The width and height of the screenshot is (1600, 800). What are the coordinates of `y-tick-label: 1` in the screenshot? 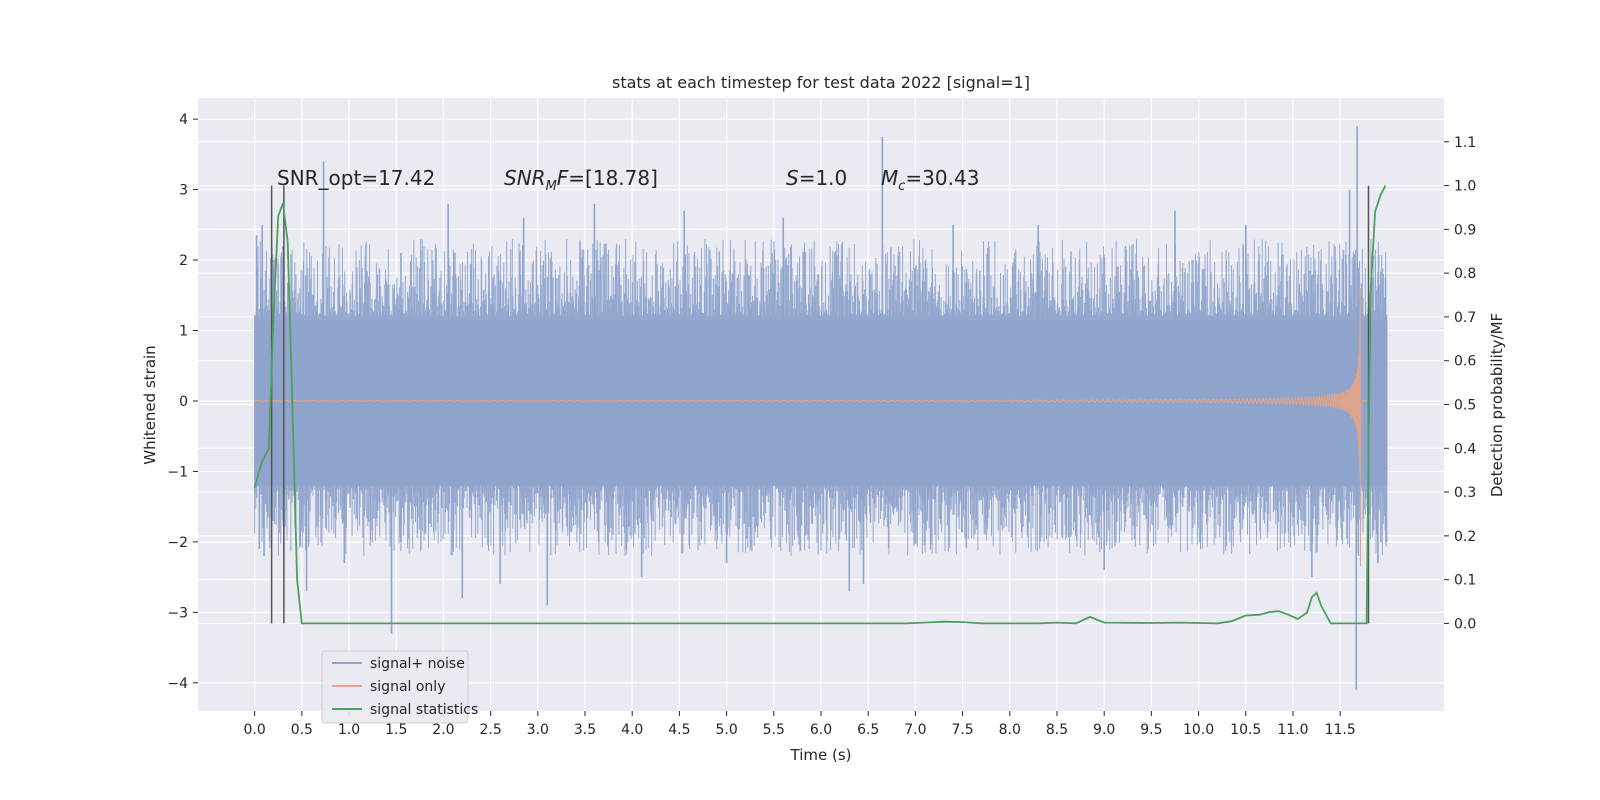 It's located at (183, 332).